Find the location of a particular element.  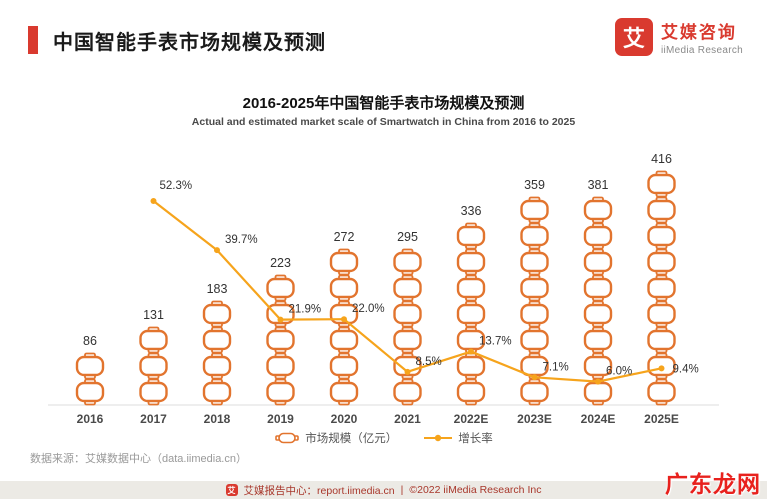

x-axis-label: 2019 is located at coordinates (280, 419).